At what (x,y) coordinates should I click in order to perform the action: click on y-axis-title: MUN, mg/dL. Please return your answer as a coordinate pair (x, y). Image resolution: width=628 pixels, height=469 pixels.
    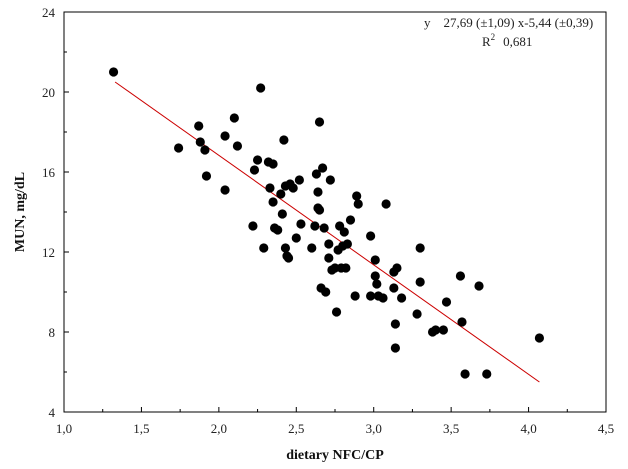
    Looking at the image, I should click on (20, 212).